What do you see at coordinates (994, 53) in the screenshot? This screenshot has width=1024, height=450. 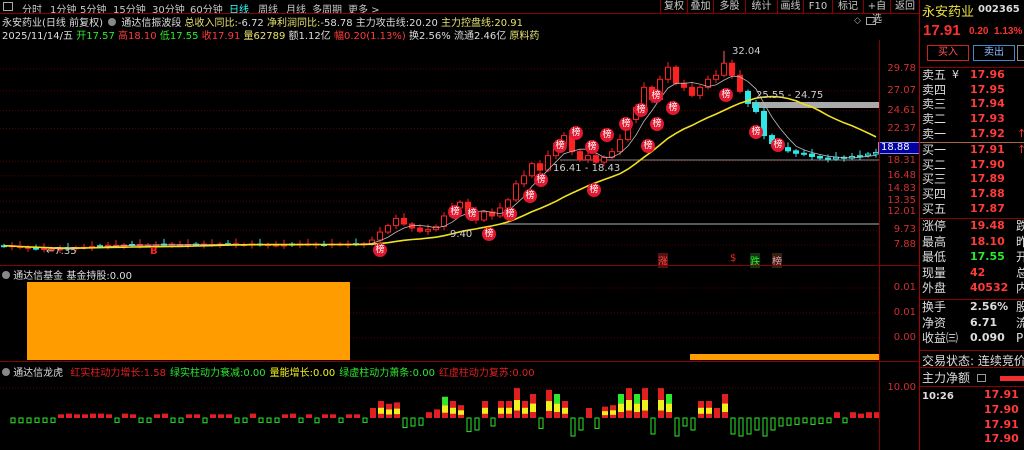 I see `sell-button: 卖出` at bounding box center [994, 53].